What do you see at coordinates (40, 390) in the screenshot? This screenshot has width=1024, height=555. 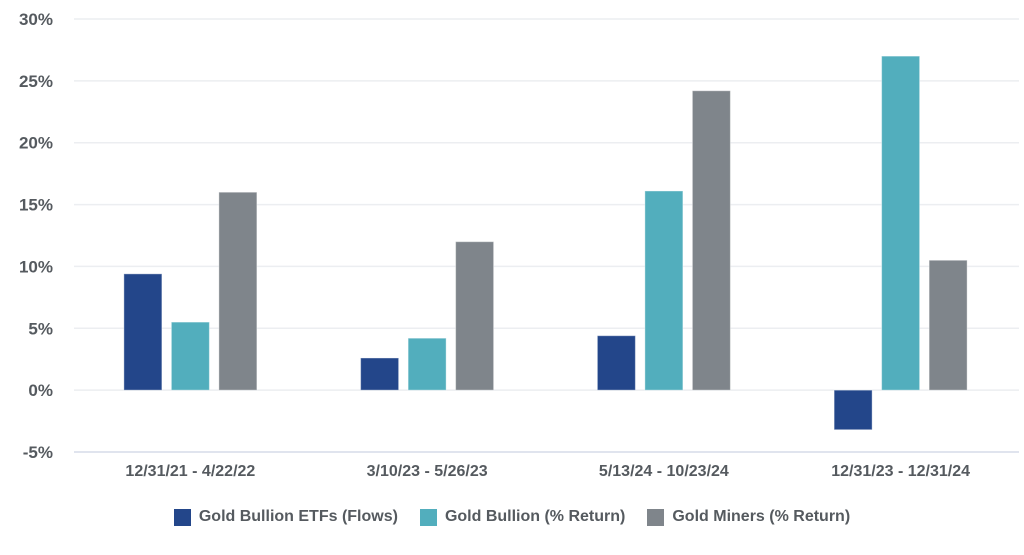 I see `y-tick-label: 0%` at bounding box center [40, 390].